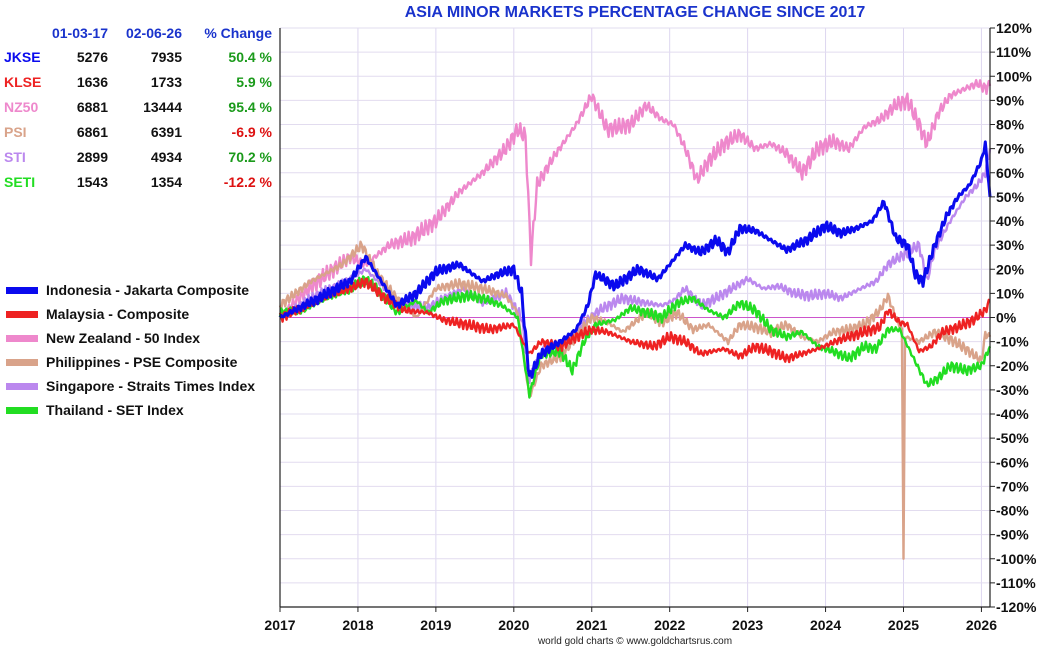 Image resolution: width=1050 pixels, height=650 pixels. What do you see at coordinates (1010, 149) in the screenshot?
I see `y-tick-label: 70%` at bounding box center [1010, 149].